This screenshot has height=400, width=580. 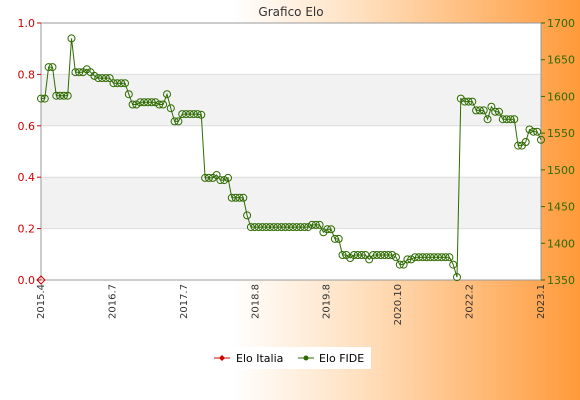 What do you see at coordinates (112, 301) in the screenshot?
I see `x-tick-label: 2016.7` at bounding box center [112, 301].